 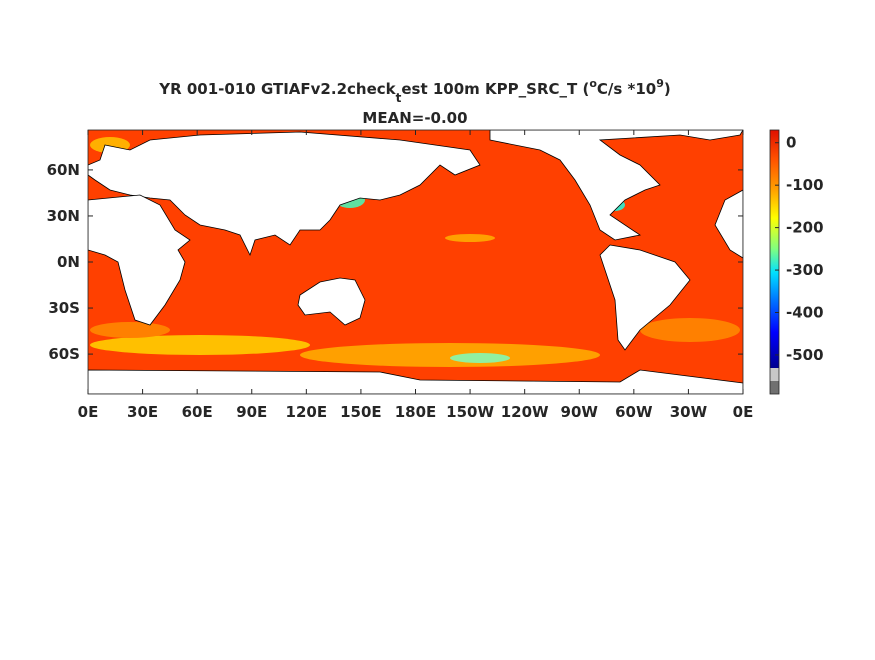 What do you see at coordinates (667, 89) in the screenshot?
I see `title-text: )` at bounding box center [667, 89].